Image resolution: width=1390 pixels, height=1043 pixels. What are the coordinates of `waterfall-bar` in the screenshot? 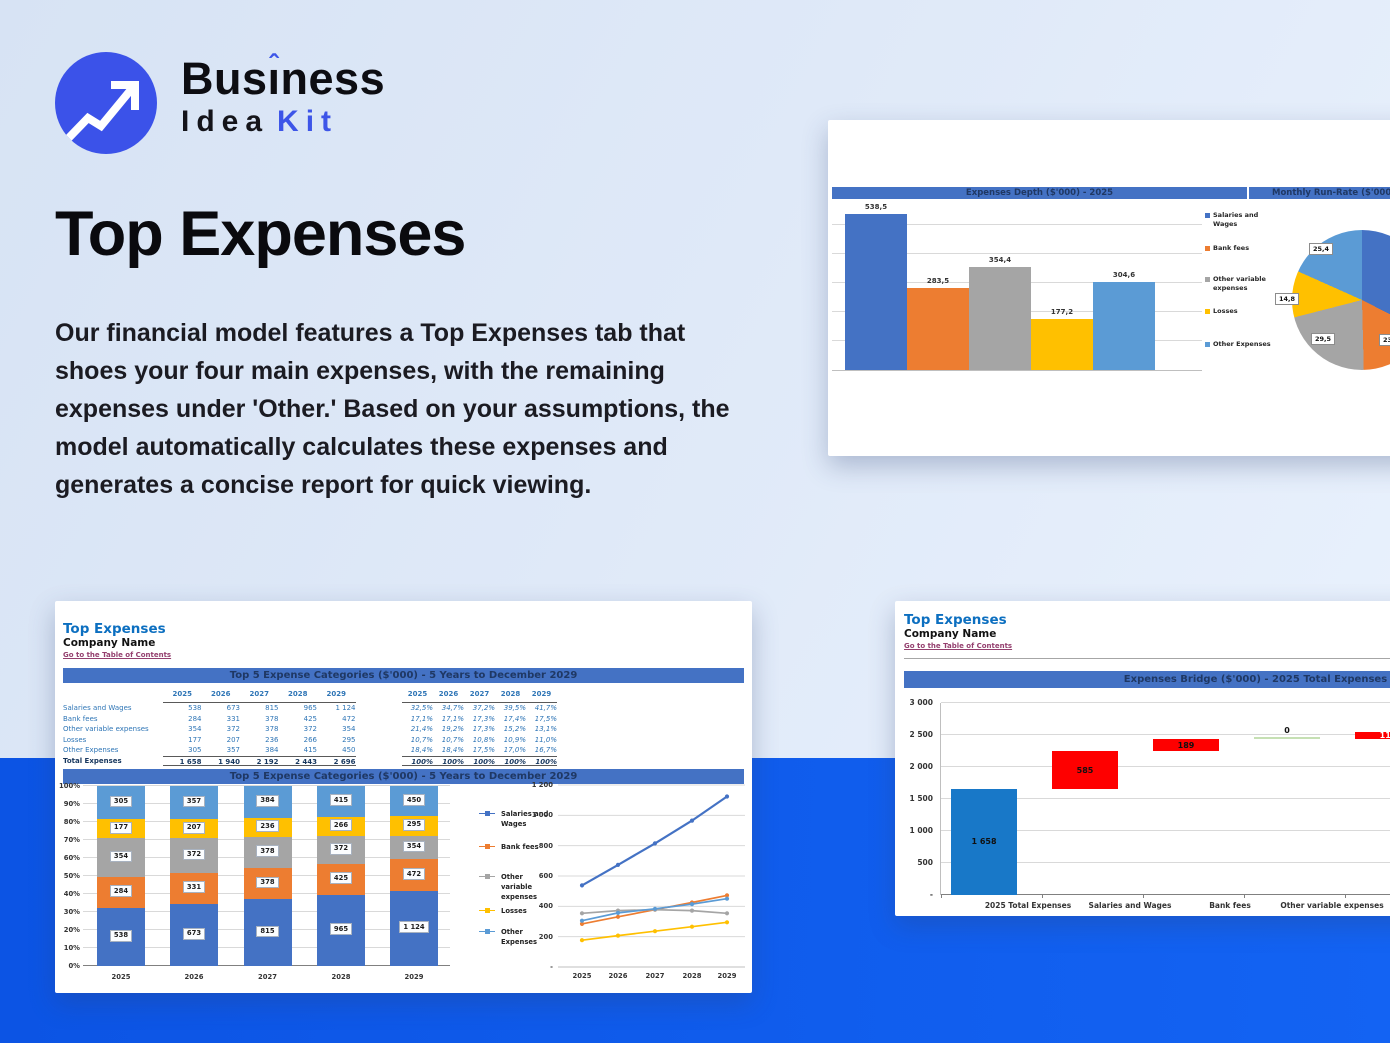 It's located at (1186, 745).